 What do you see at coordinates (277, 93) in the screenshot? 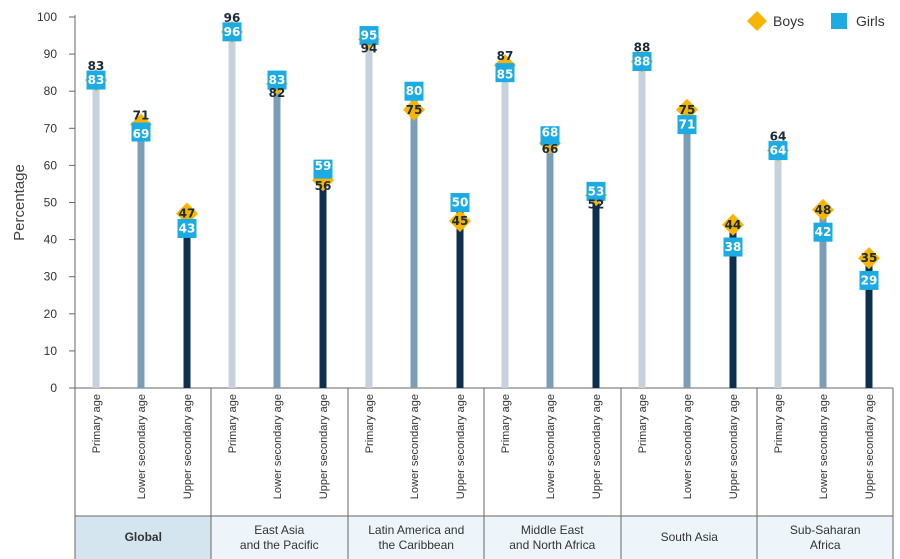
I see `boys-value-label: 82` at bounding box center [277, 93].